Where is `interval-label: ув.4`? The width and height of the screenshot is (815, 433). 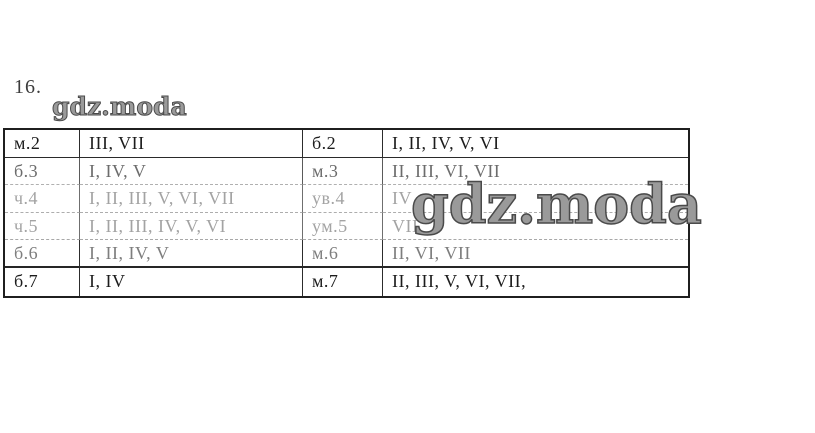 interval-label: ув.4 is located at coordinates (343, 199).